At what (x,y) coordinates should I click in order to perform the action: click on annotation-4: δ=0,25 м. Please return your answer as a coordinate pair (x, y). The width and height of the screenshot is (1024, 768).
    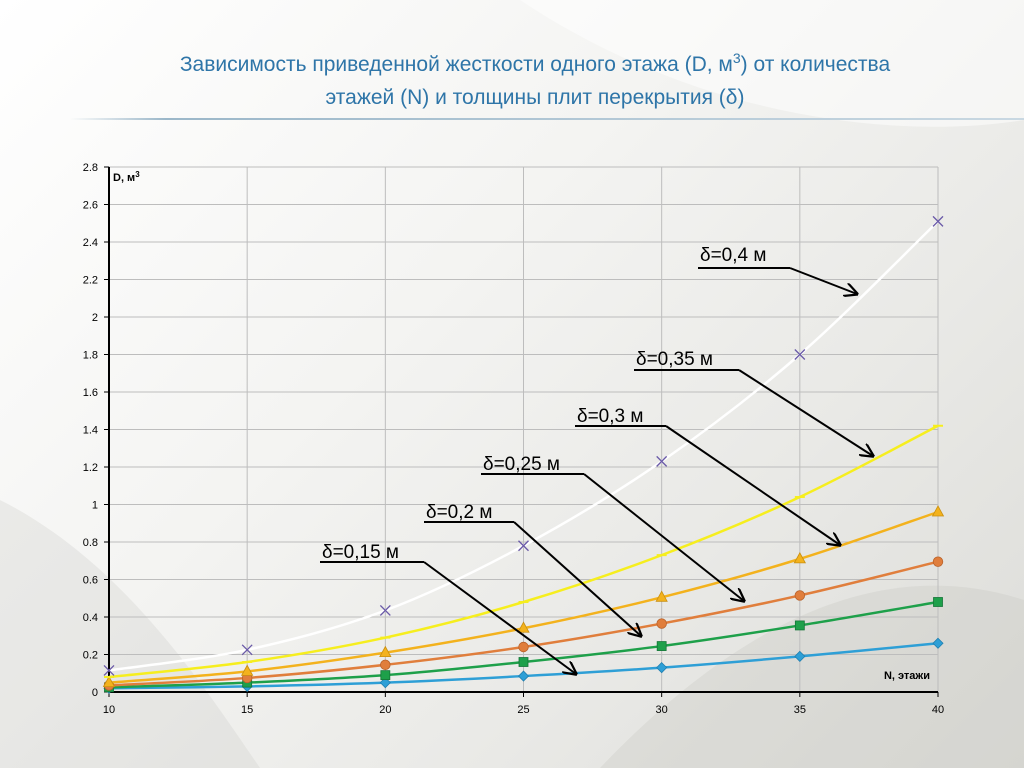
    Looking at the image, I should click on (612, 527).